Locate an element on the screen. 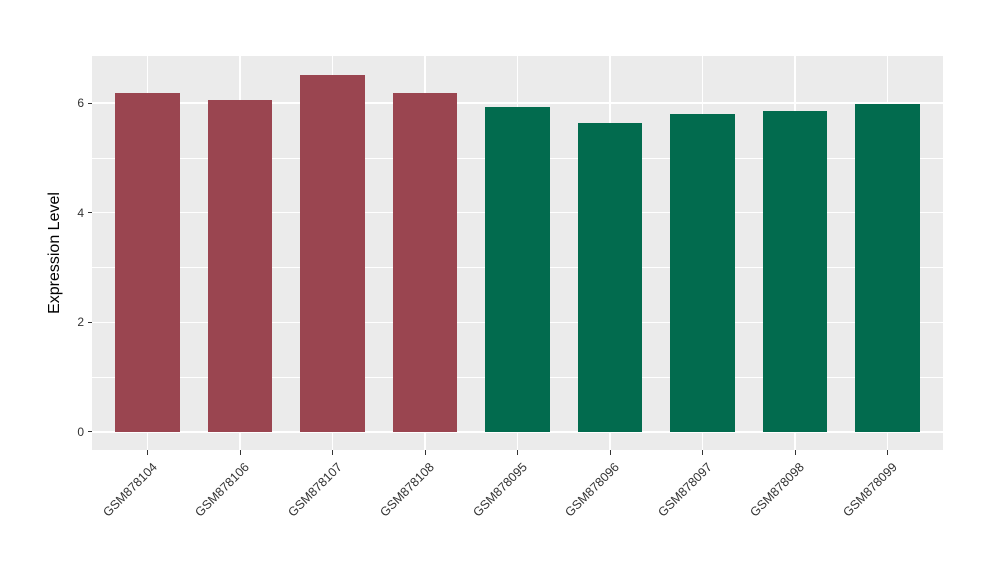  y-tick-label-4: 4 is located at coordinates (80, 212).